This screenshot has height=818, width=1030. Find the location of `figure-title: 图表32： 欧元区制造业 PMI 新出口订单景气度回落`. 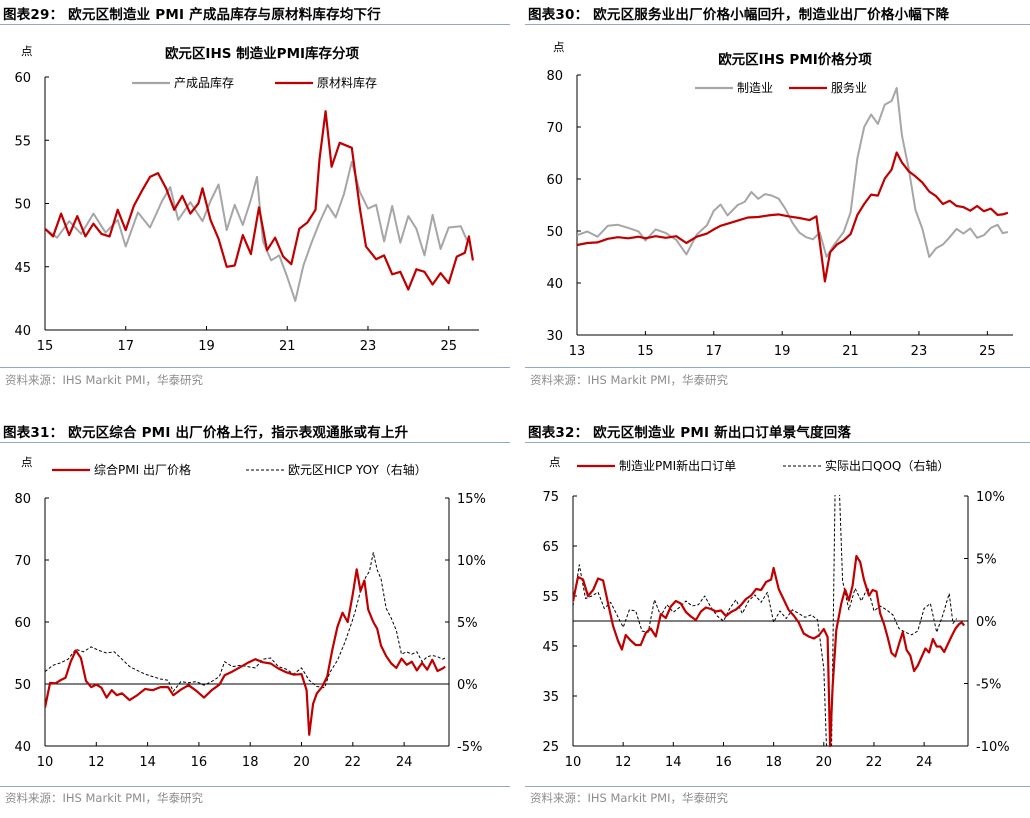

figure-title: 图表32： 欧元区制造业 PMI 新出口订单景气度回落 is located at coordinates (690, 433).